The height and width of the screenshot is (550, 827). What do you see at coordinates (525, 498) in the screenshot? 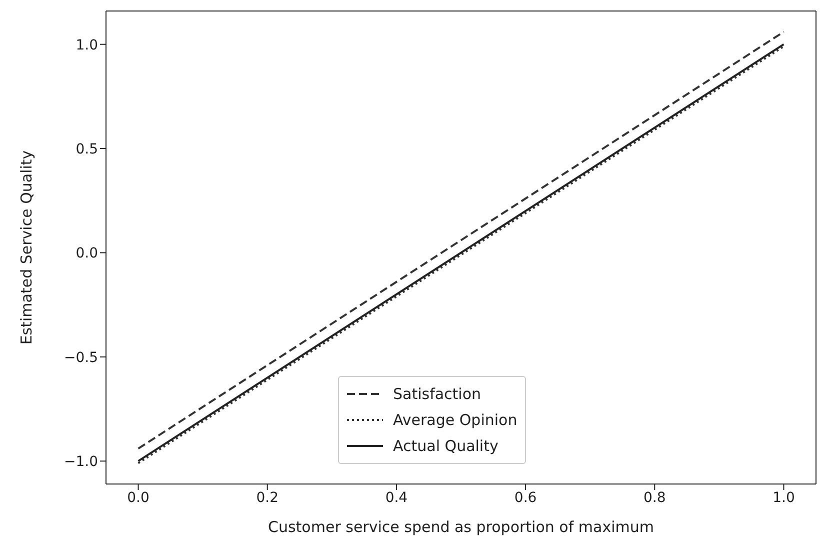
I see `x-tick-label: 0.6` at bounding box center [525, 498].